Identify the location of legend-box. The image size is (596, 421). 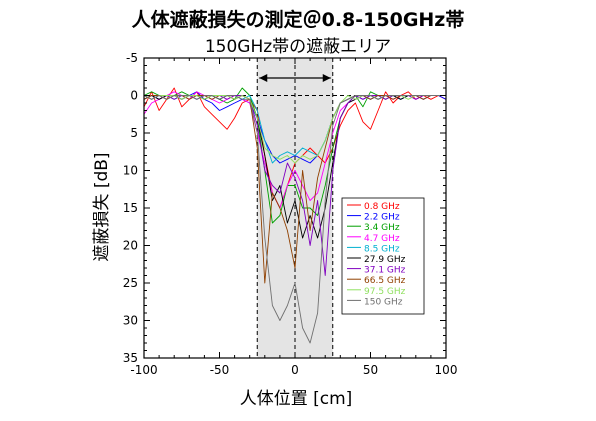
(383, 256).